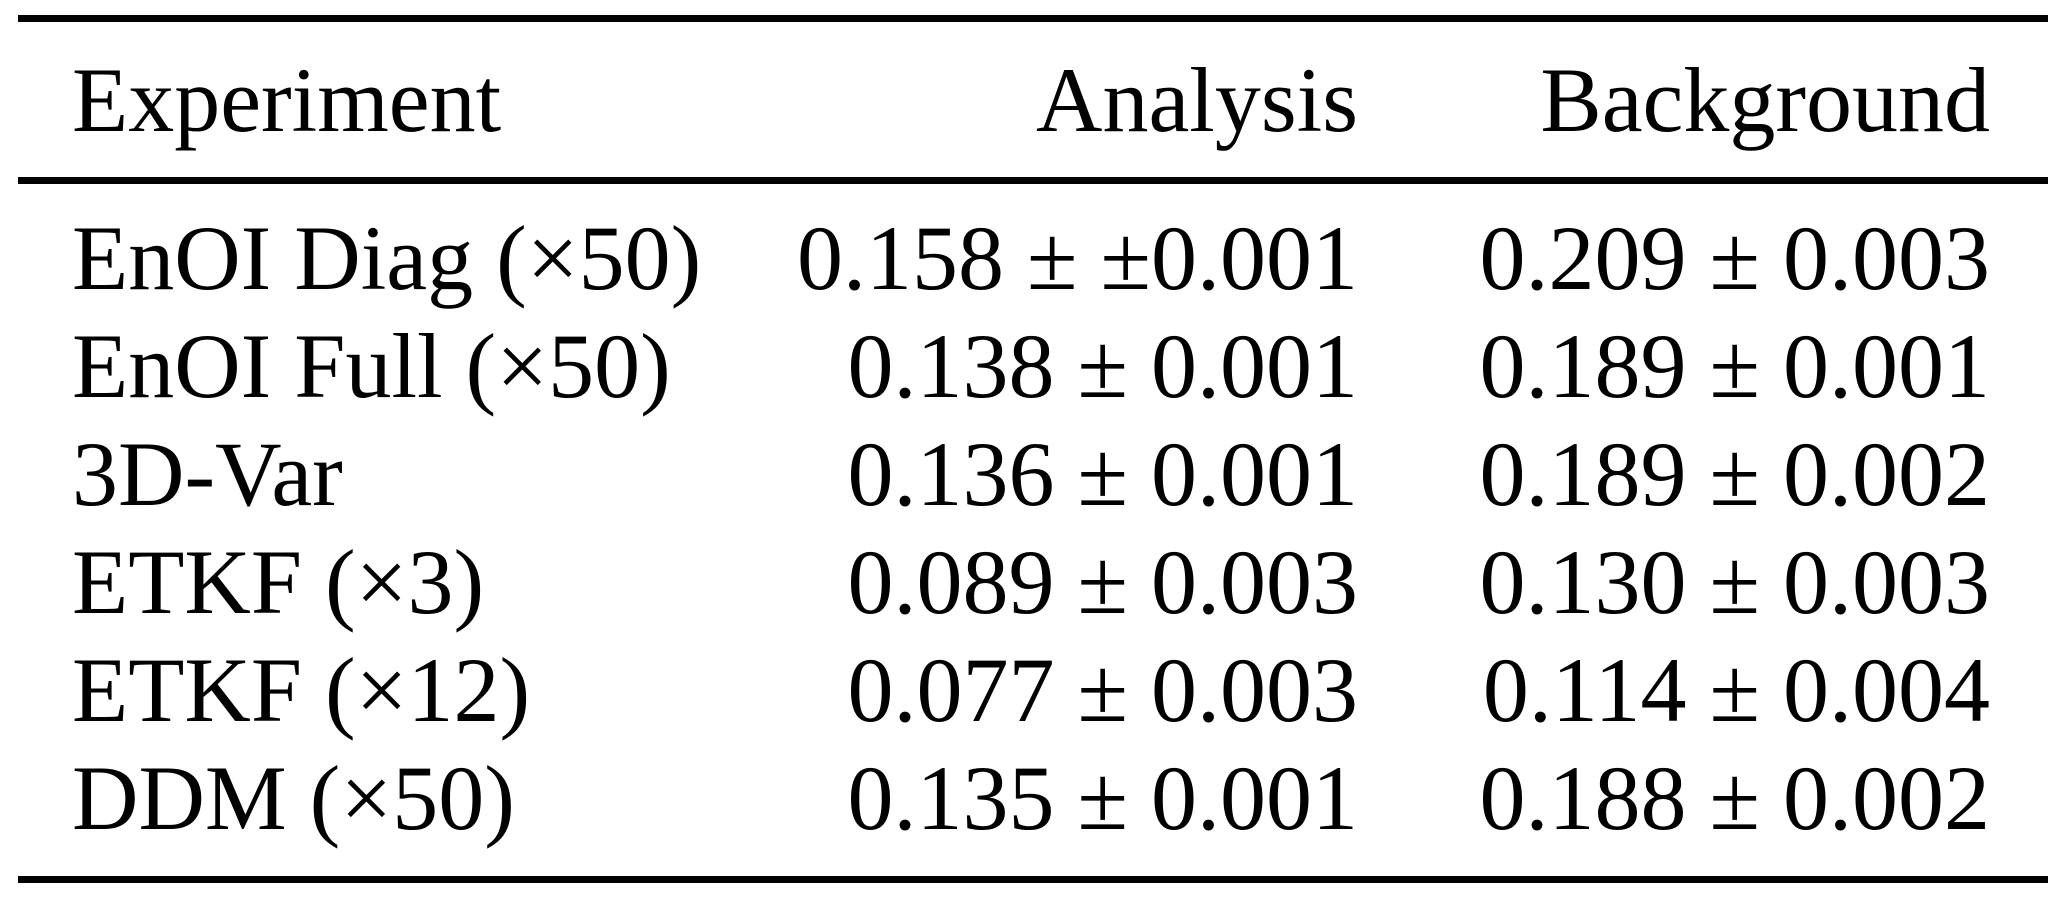 This screenshot has height=900, width=2067. Describe the element at coordinates (1197, 99) in the screenshot. I see `column-header-analysis: Analysis` at that location.